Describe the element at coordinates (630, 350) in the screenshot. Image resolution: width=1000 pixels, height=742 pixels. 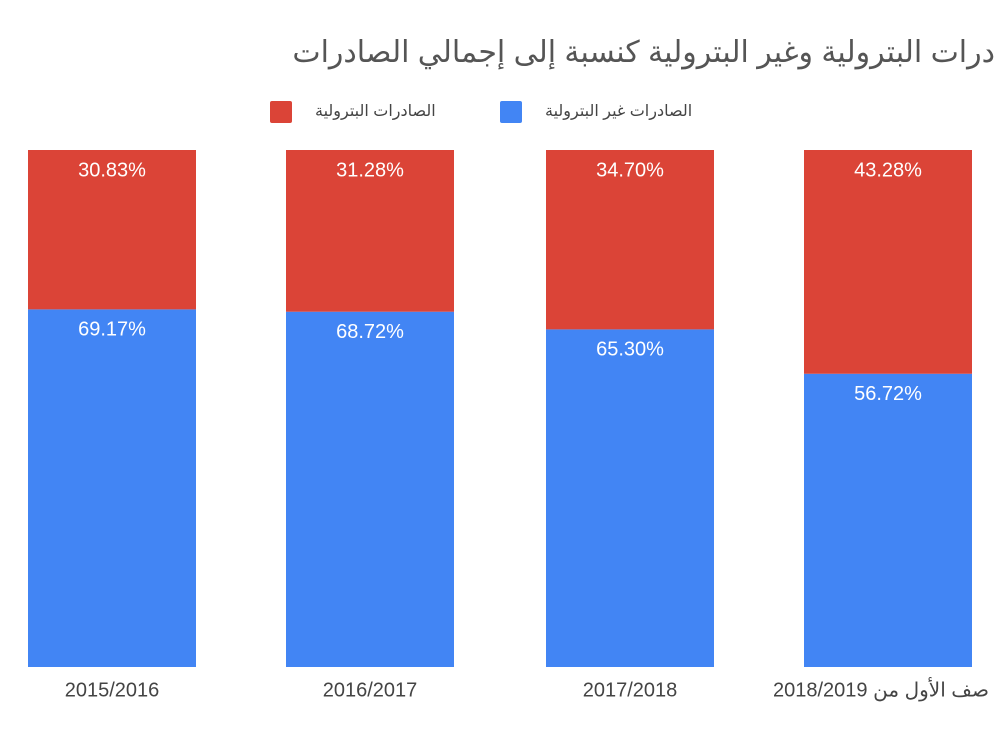
I see `data-label: 65.30%` at that location.